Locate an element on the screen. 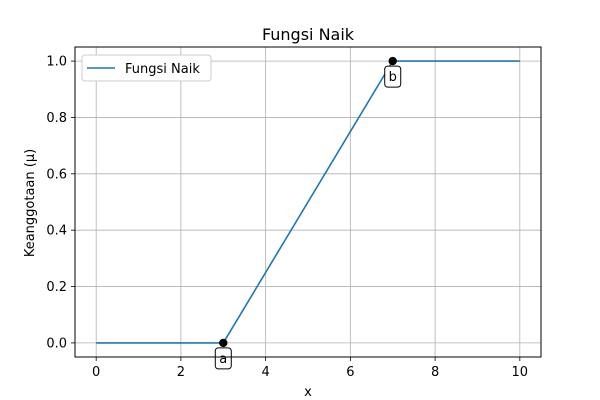 This screenshot has width=600, height=400. point-label-box-a is located at coordinates (223, 358).